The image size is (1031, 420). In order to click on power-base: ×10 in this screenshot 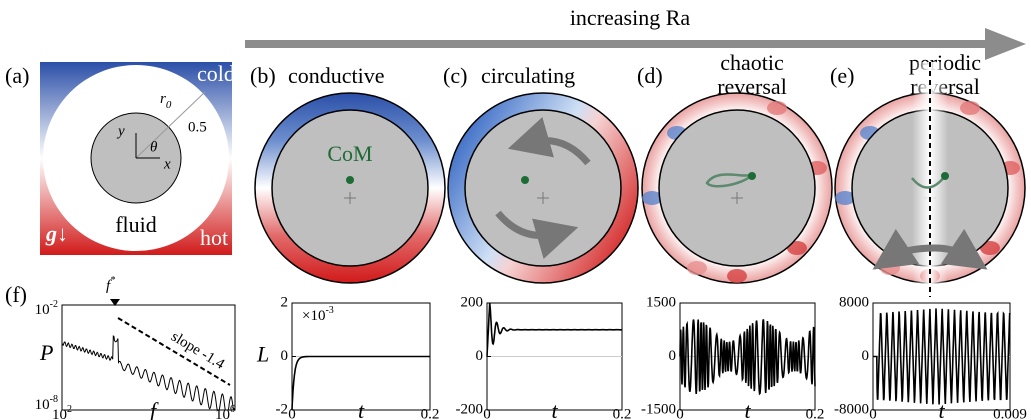, I will do `click(313, 316)`.